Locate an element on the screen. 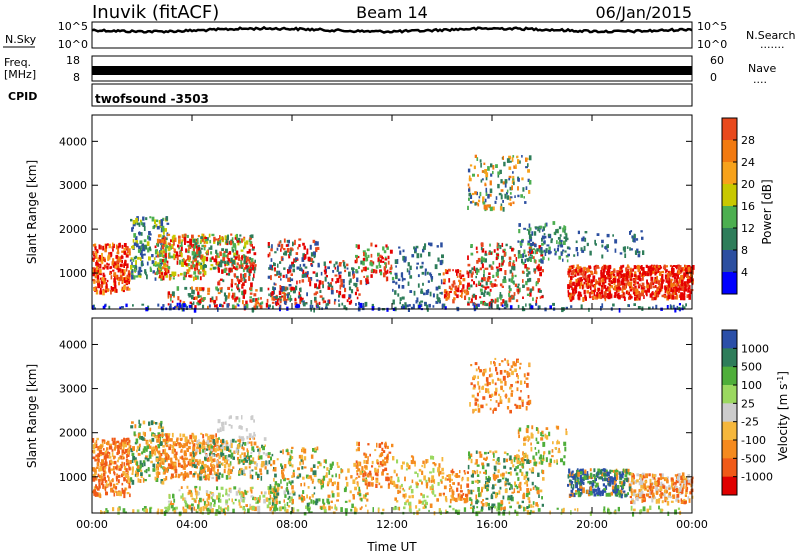 This screenshot has width=800, height=554. nave-label: Nave is located at coordinates (762, 68).